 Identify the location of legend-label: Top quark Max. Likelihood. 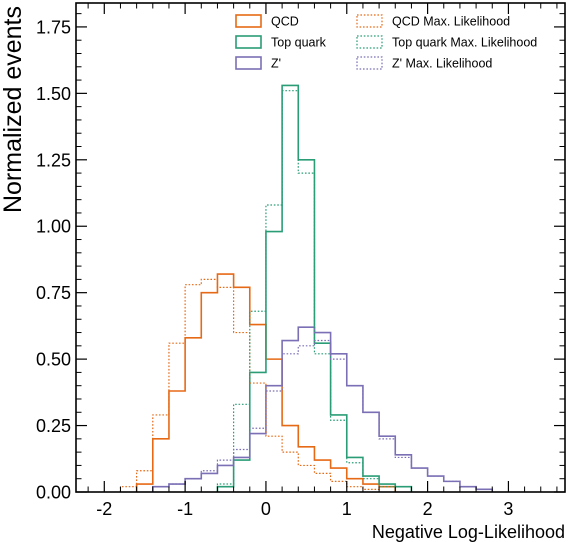
(464, 43).